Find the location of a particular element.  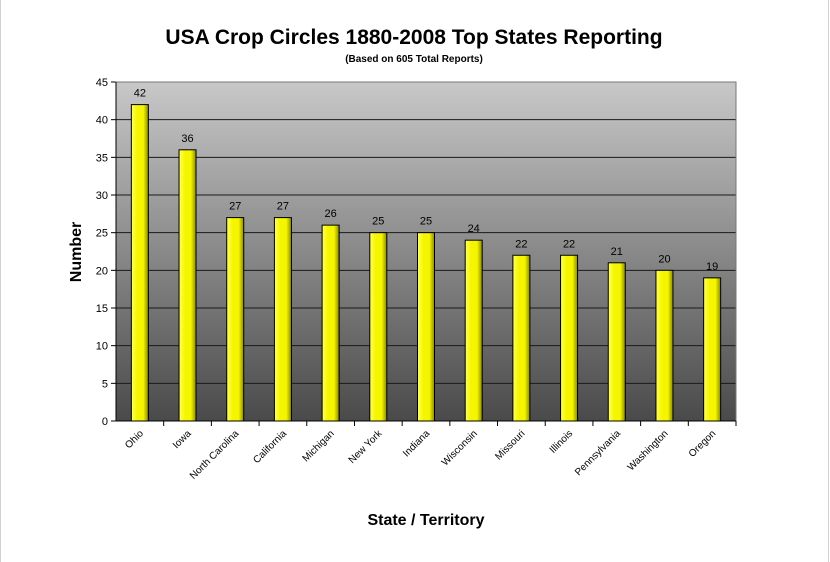

x-axis-title: State / Territory is located at coordinates (425, 520).